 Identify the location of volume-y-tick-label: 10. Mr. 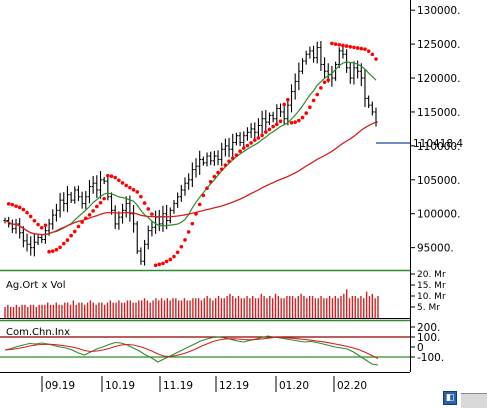
(431, 297).